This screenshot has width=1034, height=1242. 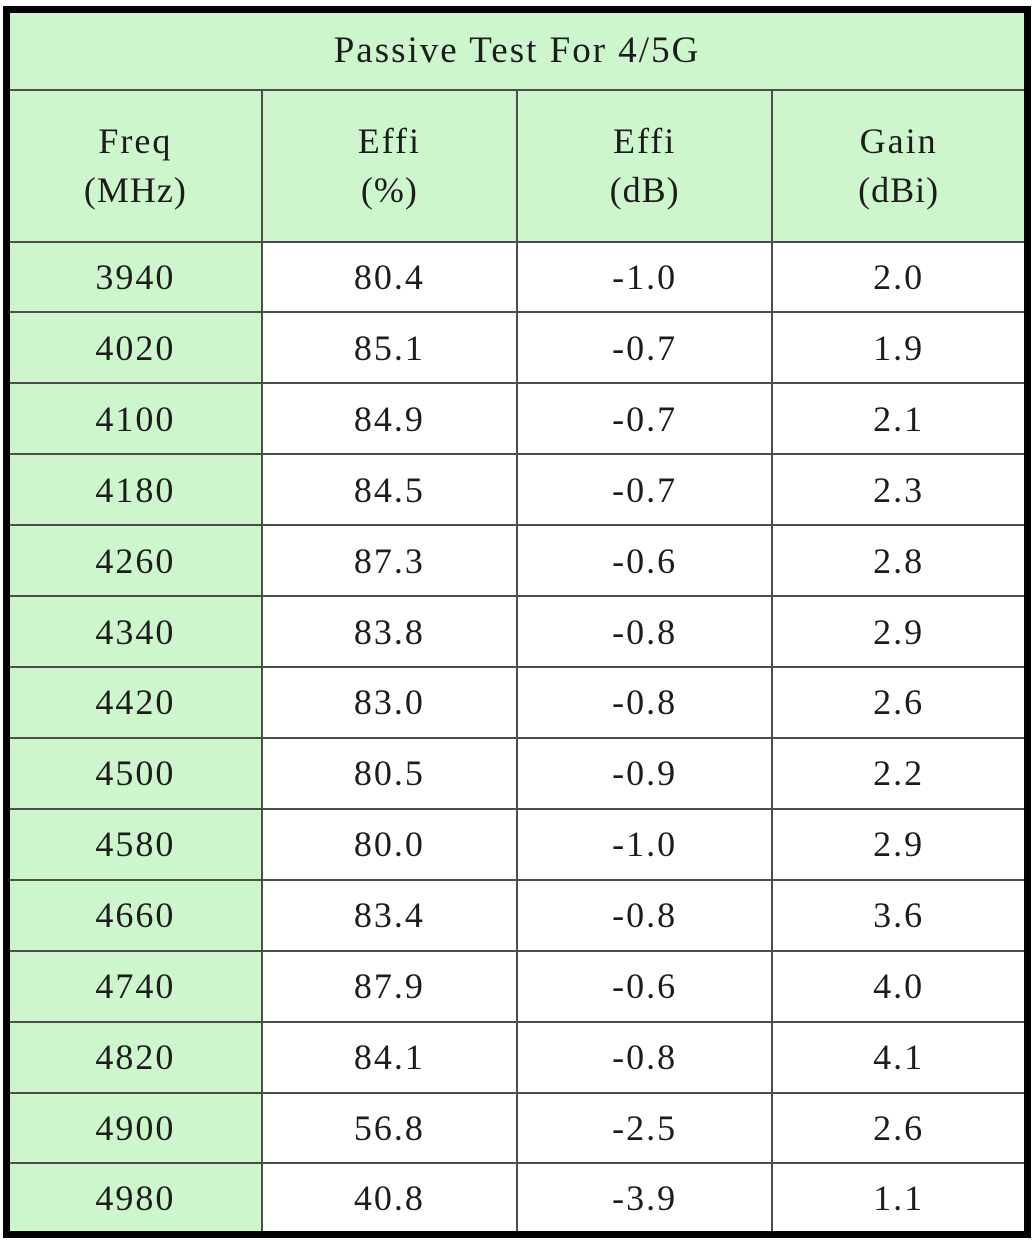 I want to click on effi-pct-cell: 80.0, so click(x=389, y=844).